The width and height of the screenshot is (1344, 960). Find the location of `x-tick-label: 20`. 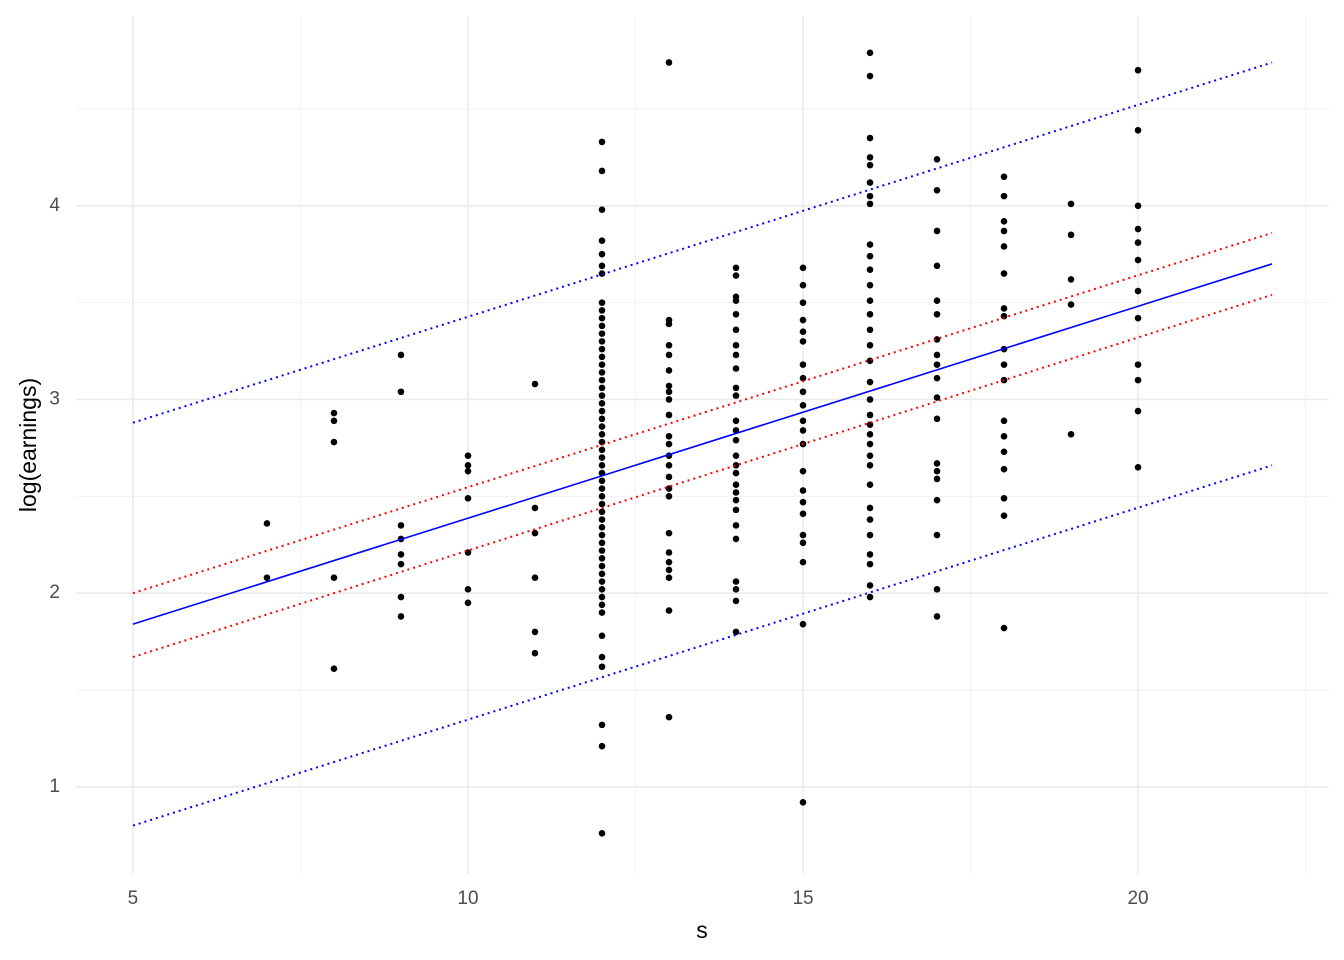

x-tick-label: 20 is located at coordinates (1137, 898).